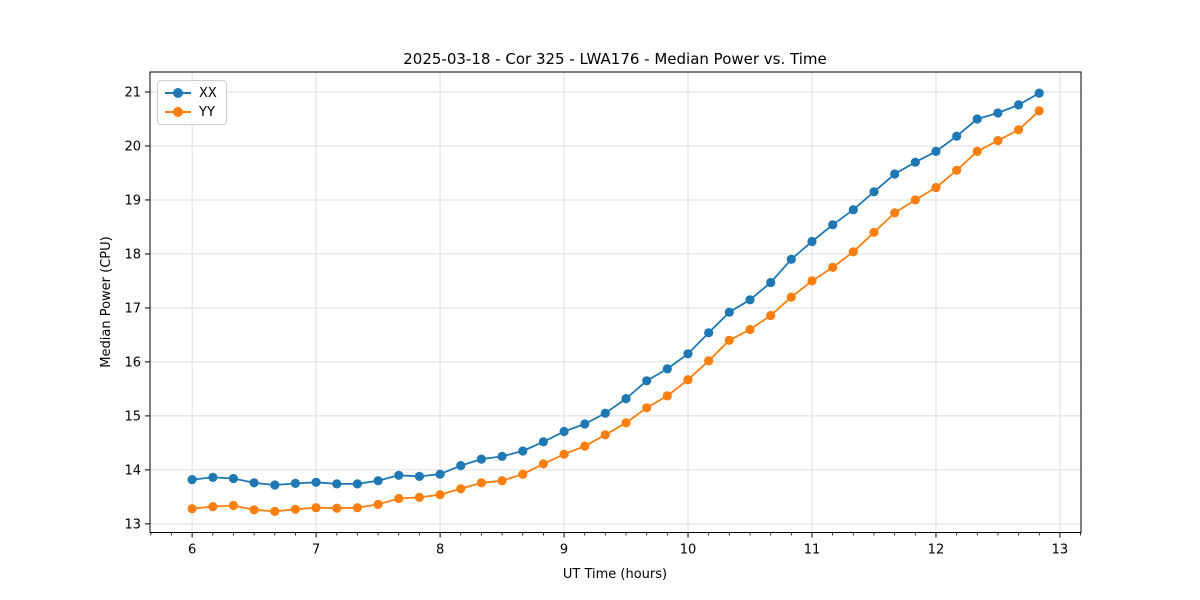 Image resolution: width=1200 pixels, height=600 pixels. What do you see at coordinates (132, 200) in the screenshot?
I see `y-tick-label: 19` at bounding box center [132, 200].